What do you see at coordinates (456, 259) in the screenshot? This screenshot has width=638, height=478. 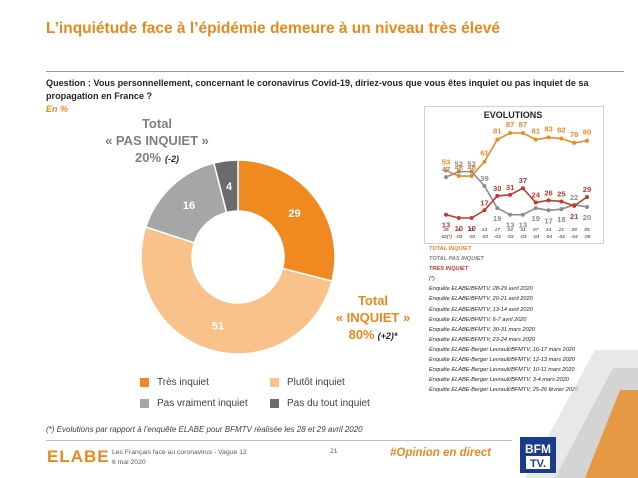 I see `evo-legend-total-pas-inquiet: TOTAL PAS INQUIET` at bounding box center [456, 259].